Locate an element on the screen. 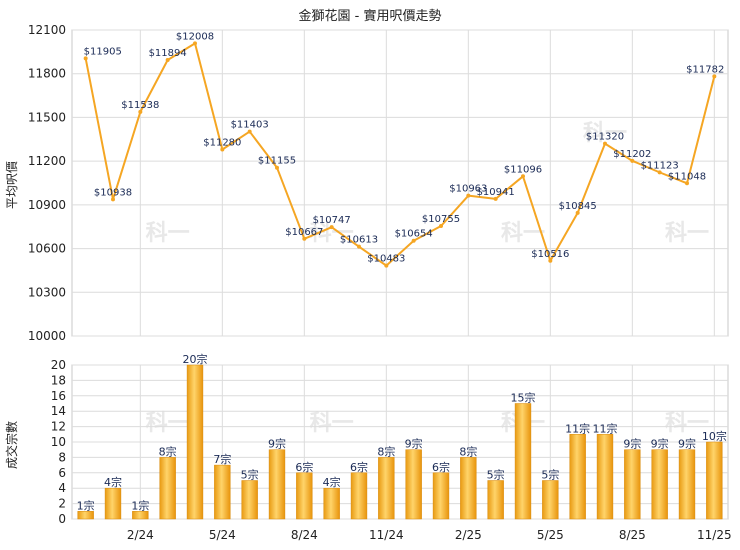 Image resolution: width=740 pixels, height=550 pixels. price-data-label: $10483 is located at coordinates (386, 259).